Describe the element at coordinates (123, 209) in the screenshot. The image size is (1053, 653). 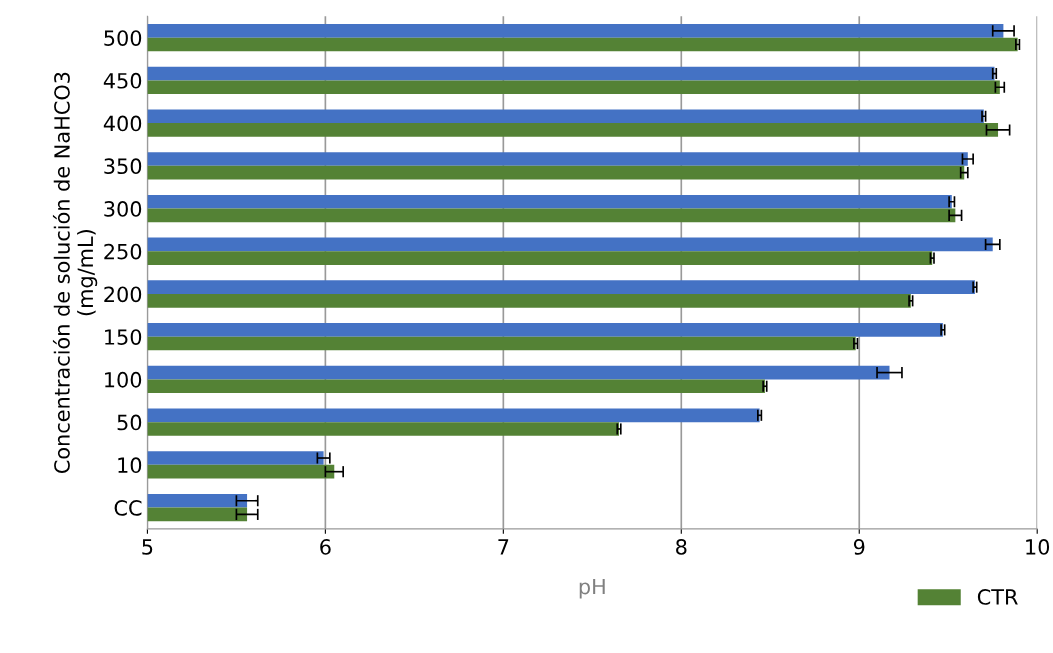
I see `y-tick-label: 300` at that location.